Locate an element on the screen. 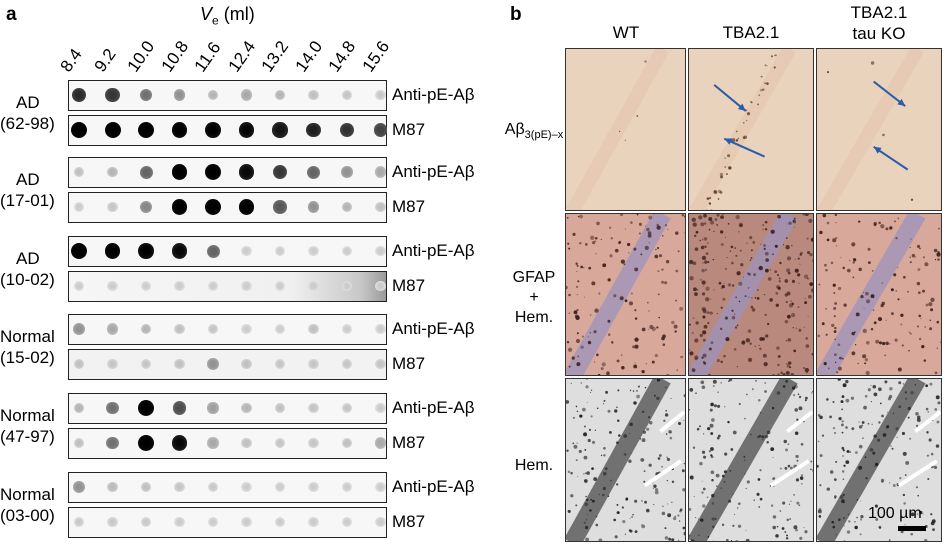  fraction-tick-label: 10.8 is located at coordinates (174, 56).